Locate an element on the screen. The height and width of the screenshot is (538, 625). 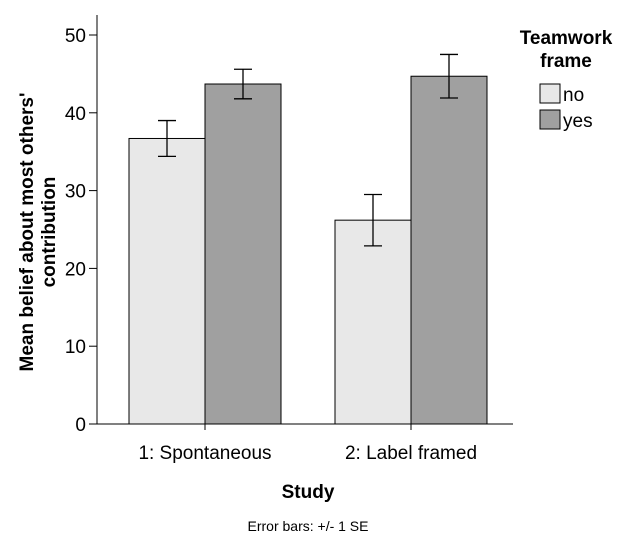
legend-title-line-1: Teamwork is located at coordinates (566, 38).